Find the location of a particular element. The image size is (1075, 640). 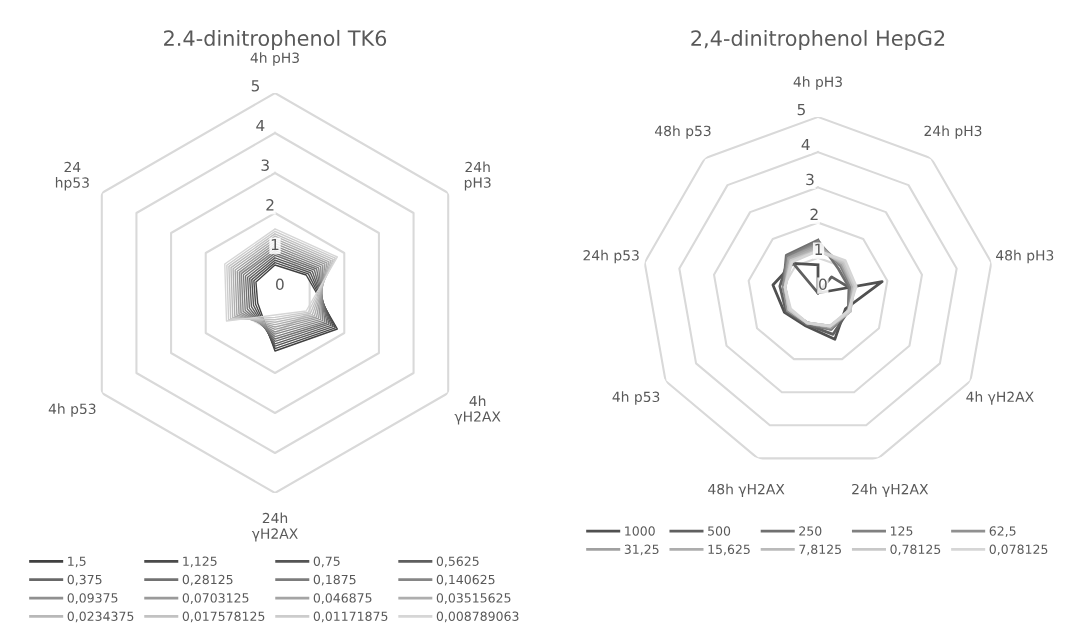

legend-label: 1,5 is located at coordinates (77, 562).